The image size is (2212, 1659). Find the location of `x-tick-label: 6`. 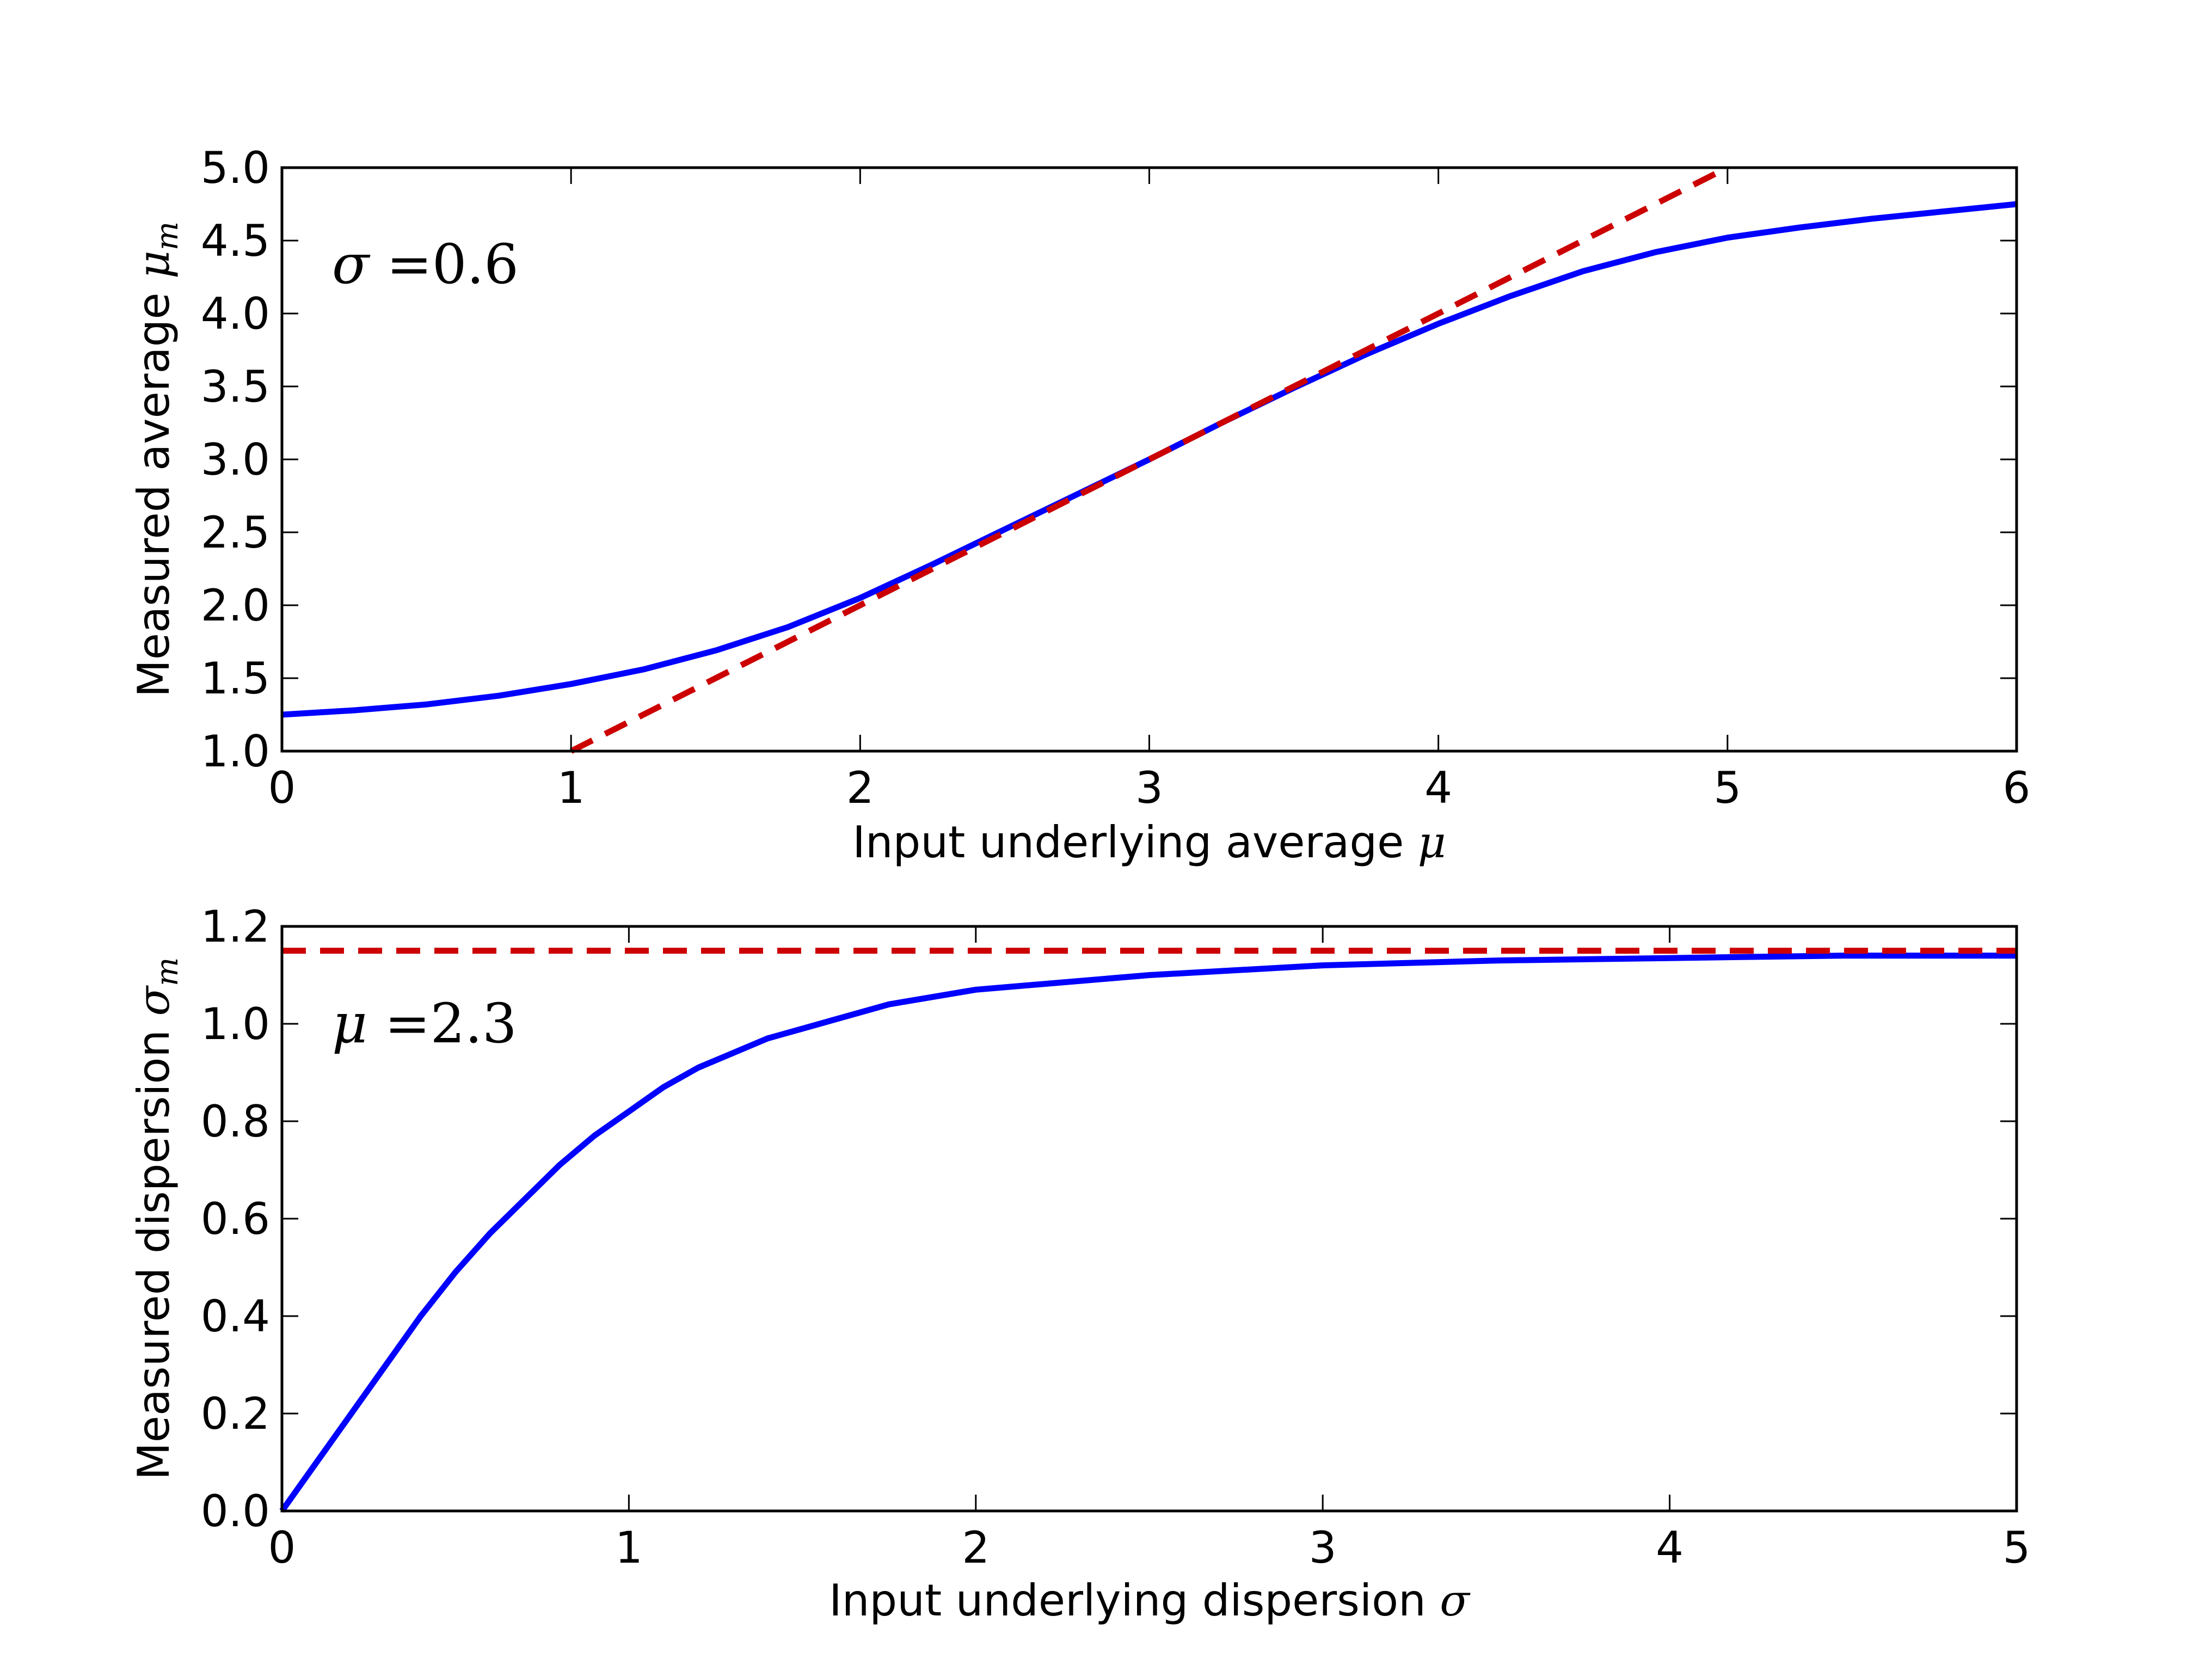

x-tick-label: 6 is located at coordinates (2017, 788).